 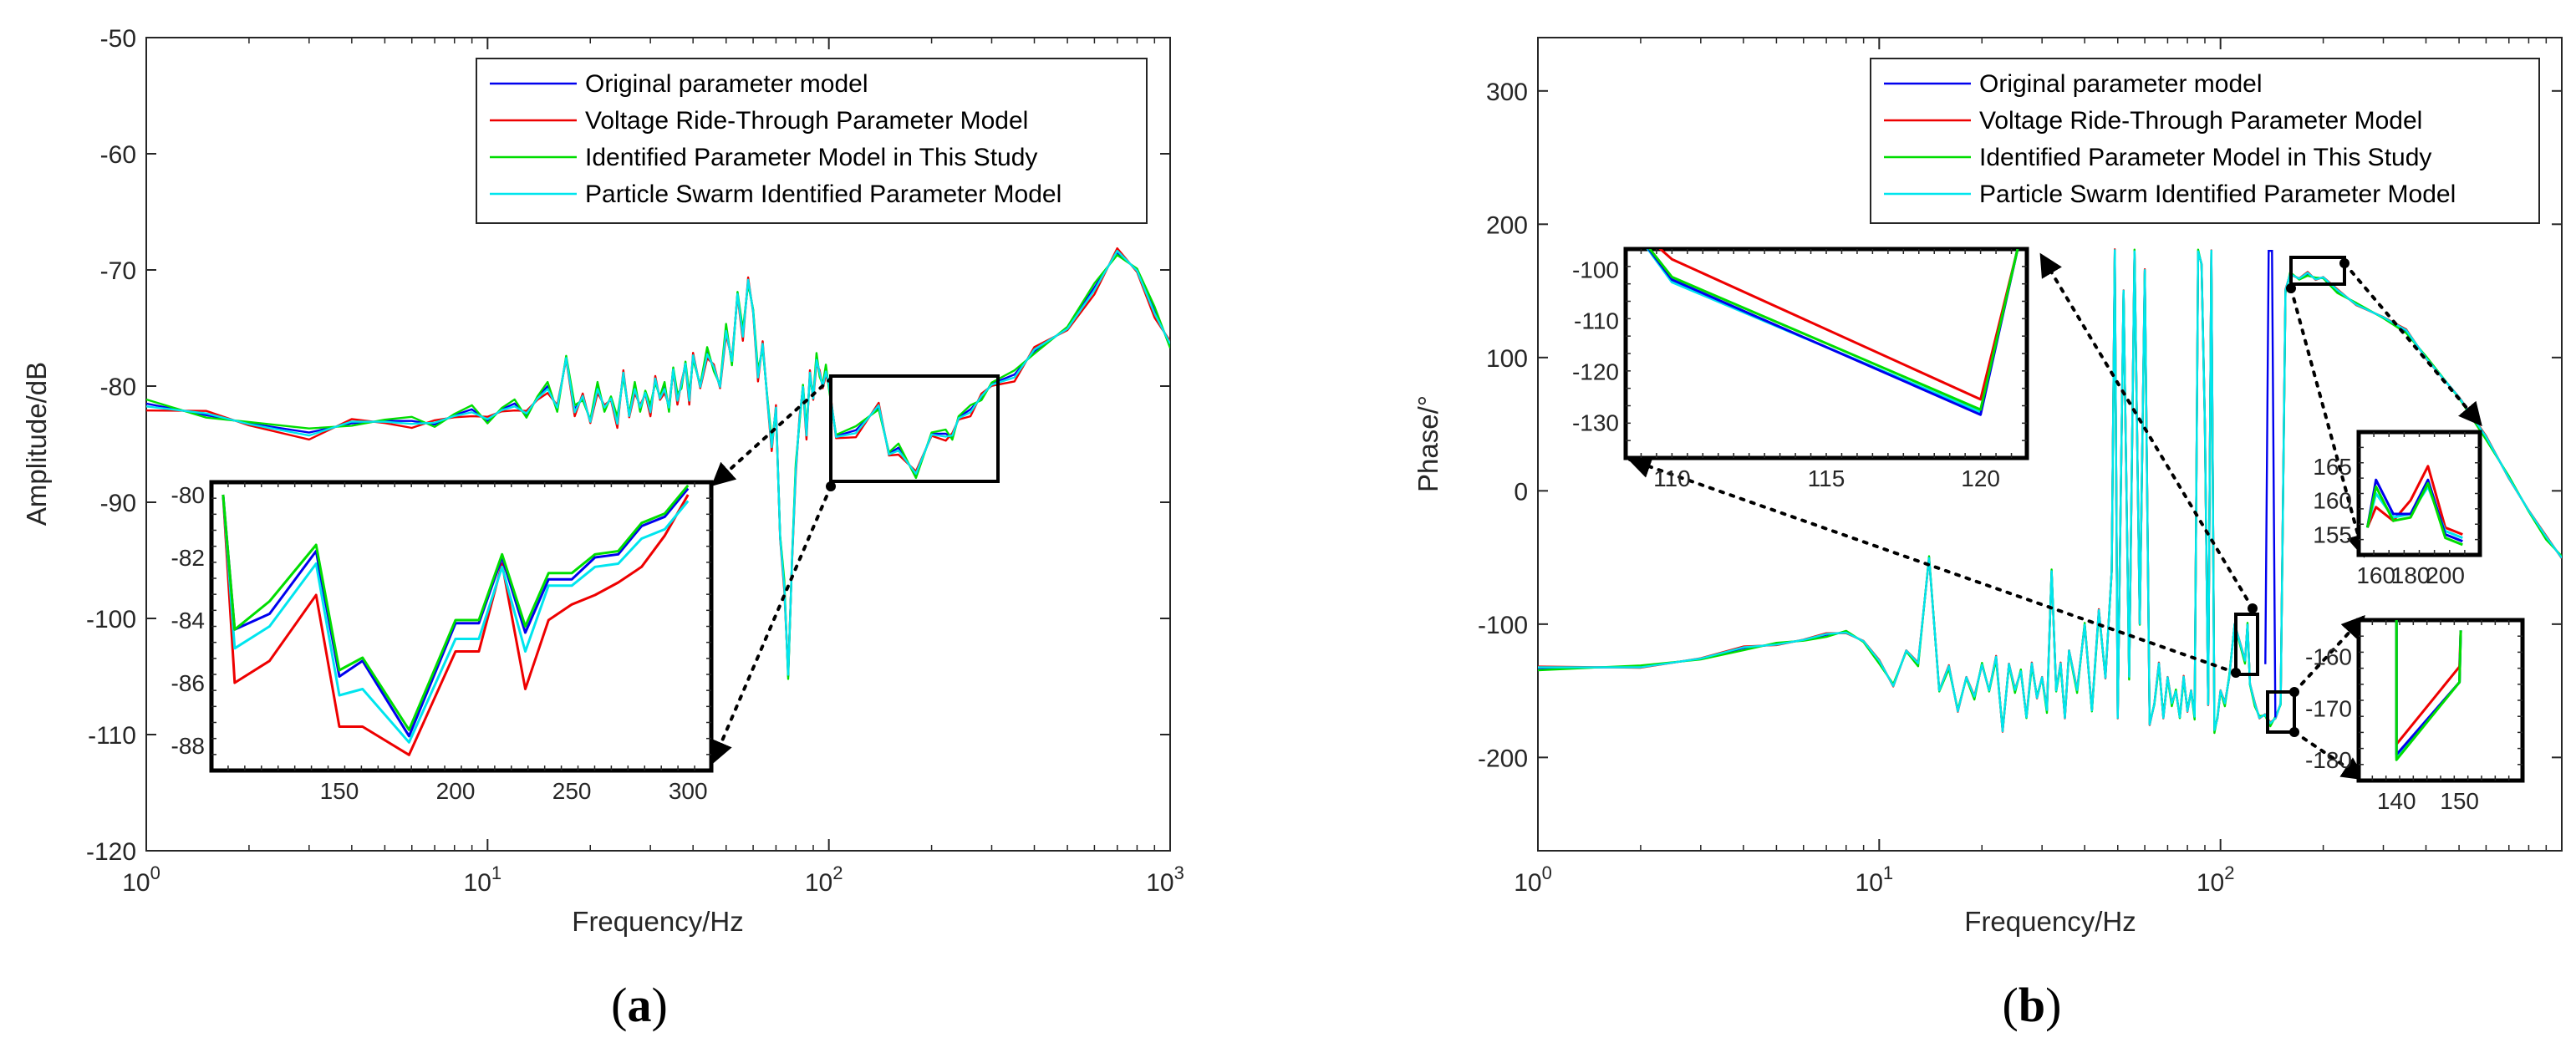 What do you see at coordinates (688, 791) in the screenshot?
I see `inset-x-tick-label: 300` at bounding box center [688, 791].